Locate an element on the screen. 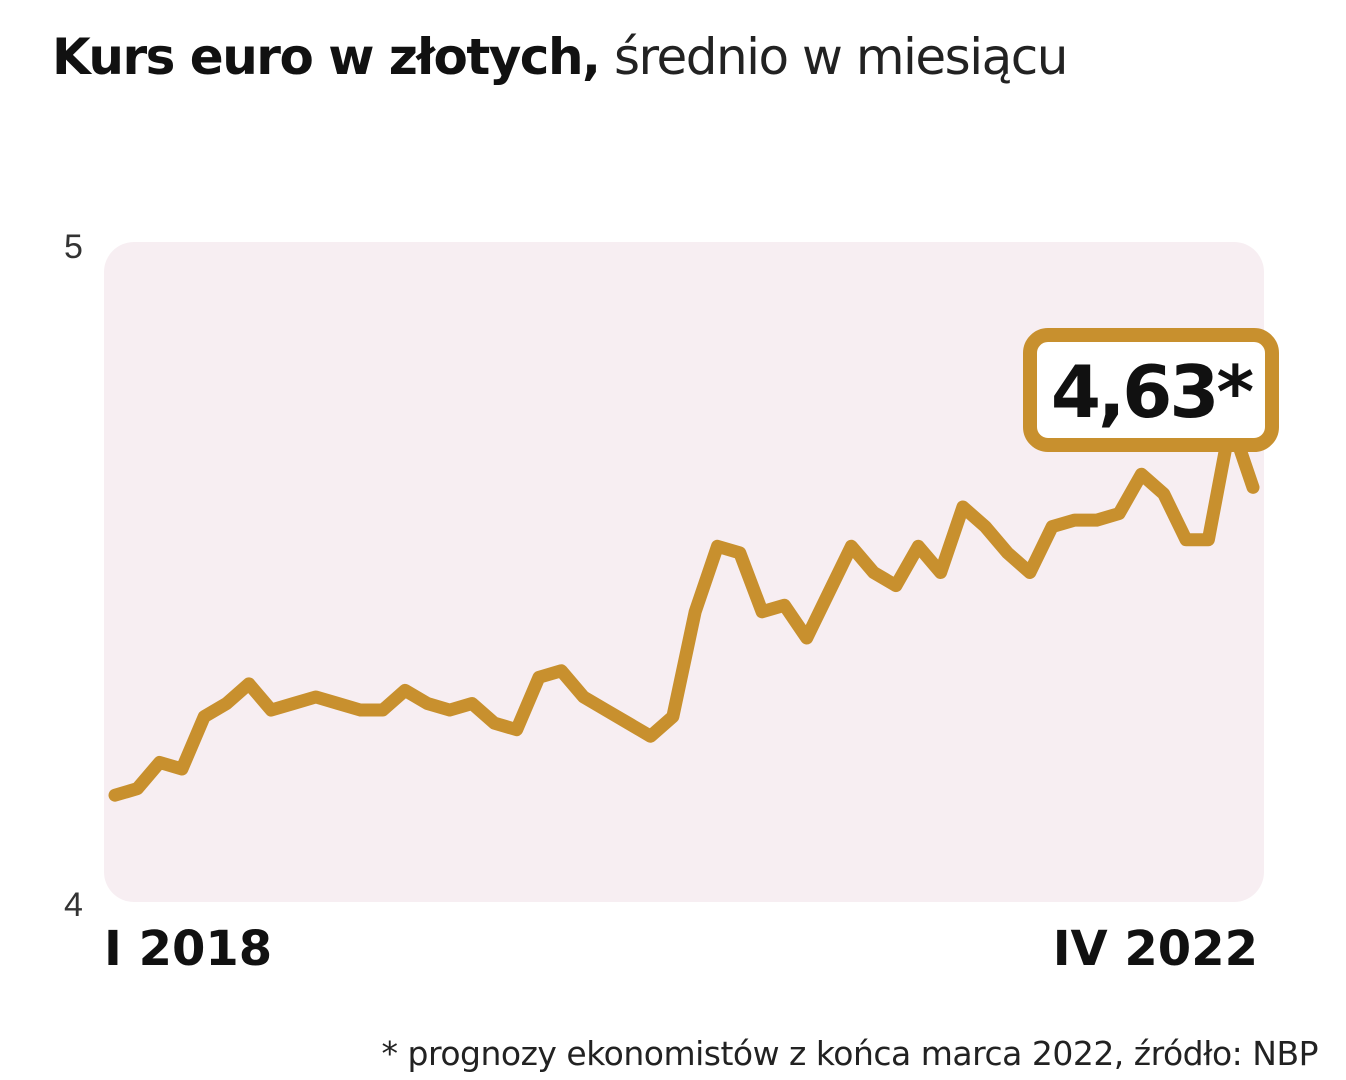  chart-title: Kurs euro w złotych, średnio w miesiącu is located at coordinates (560, 57).